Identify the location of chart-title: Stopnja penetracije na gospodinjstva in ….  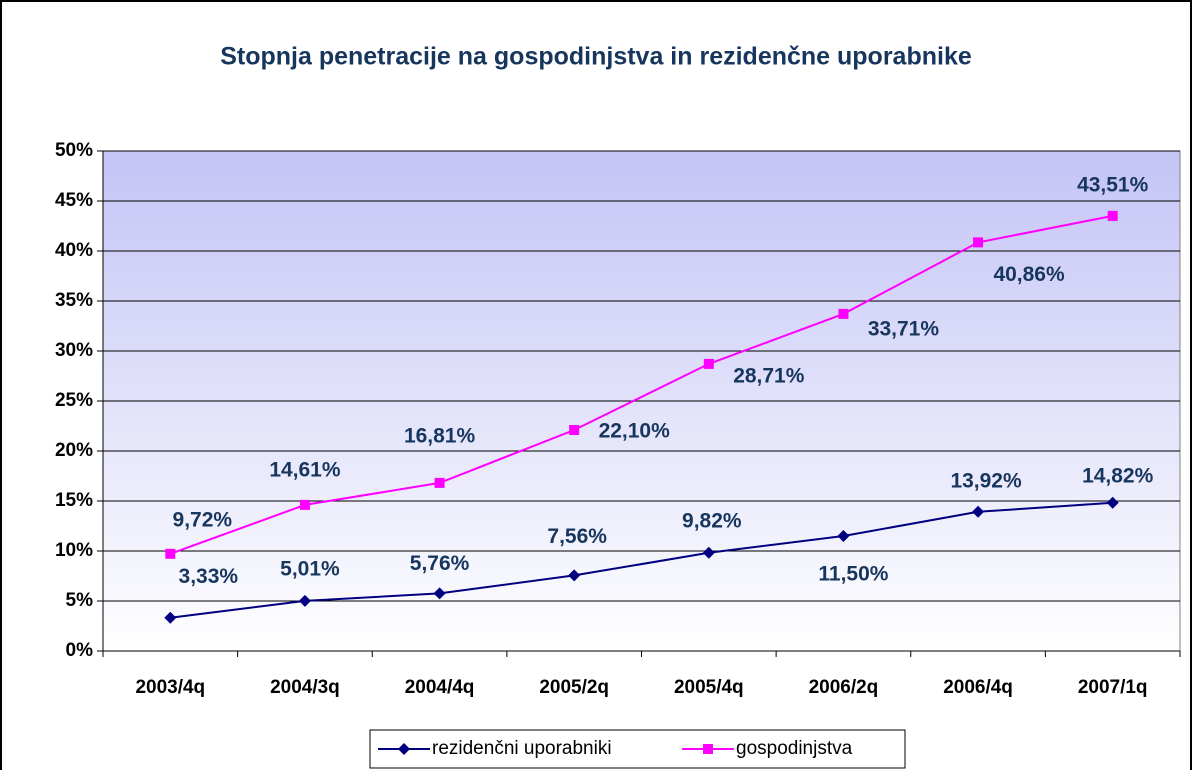
(596, 57).